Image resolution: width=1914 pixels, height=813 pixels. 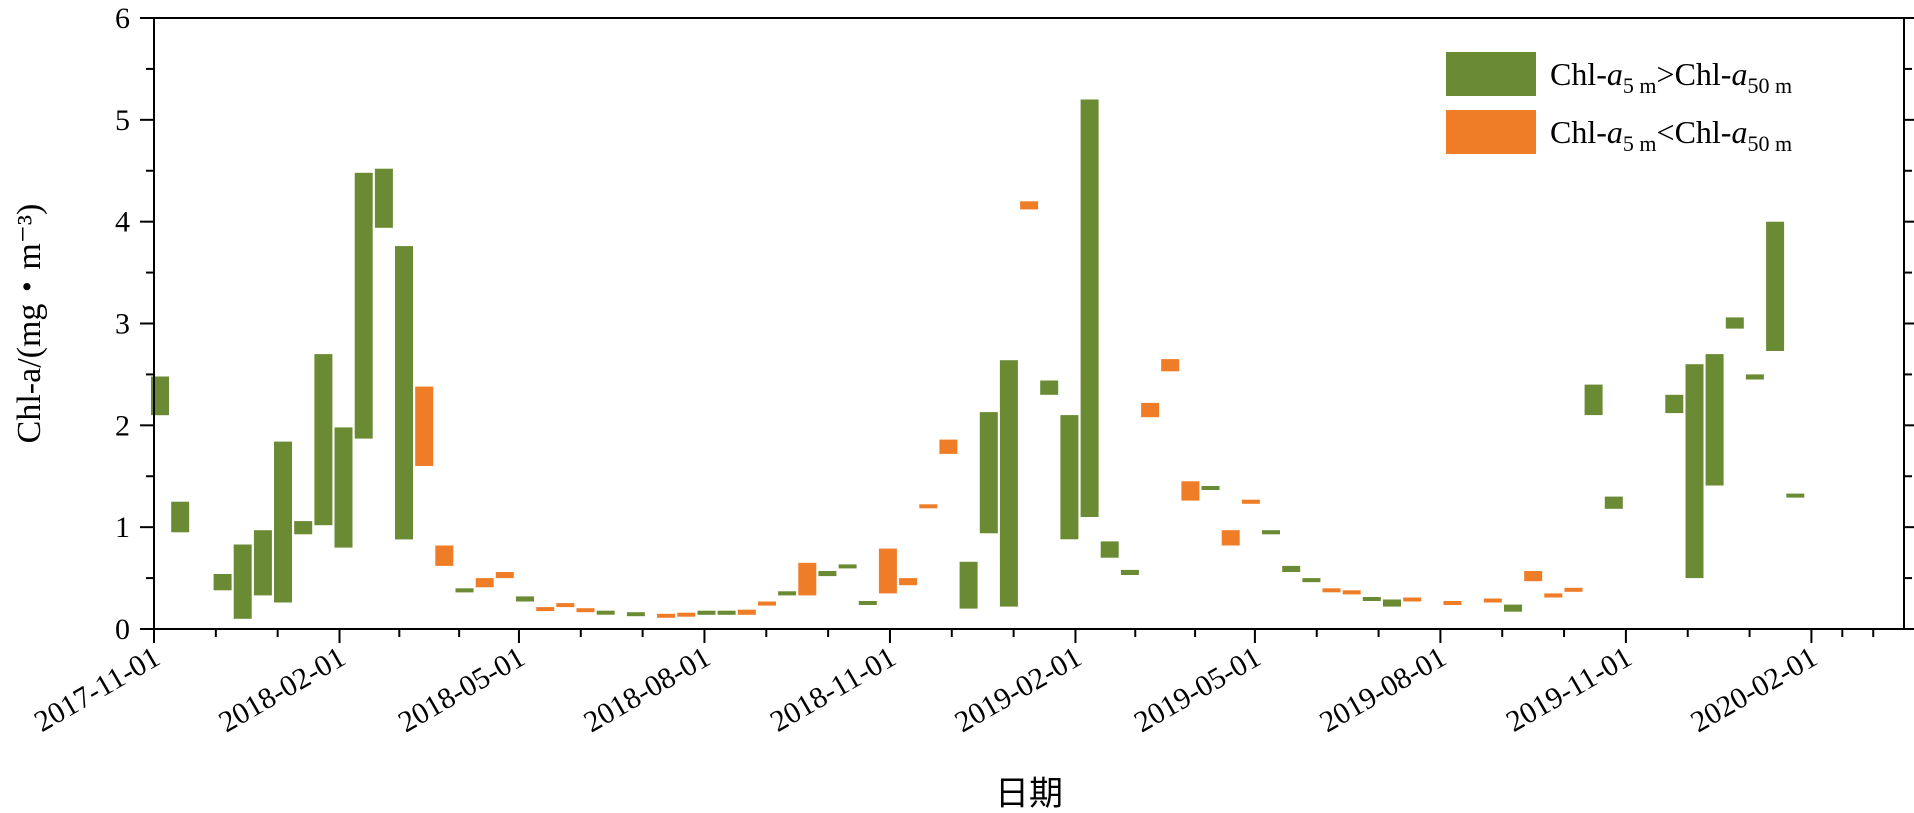 What do you see at coordinates (1569, 689) in the screenshot?
I see `x-tick-label: 2019-11-01` at bounding box center [1569, 689].